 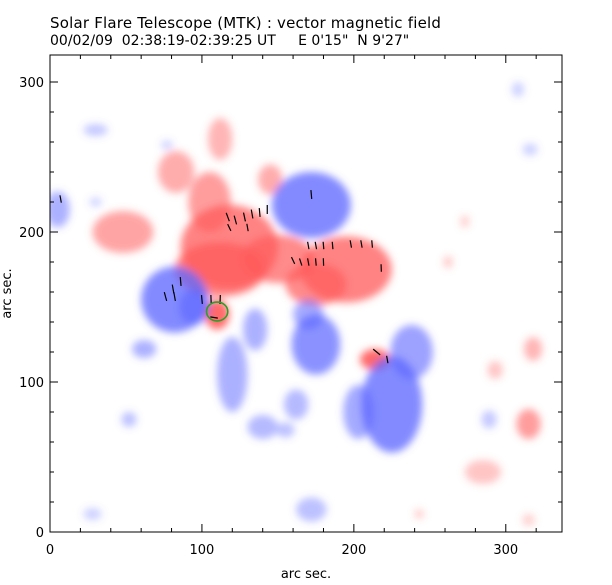 I want to click on flare-contour, so click(x=217, y=311).